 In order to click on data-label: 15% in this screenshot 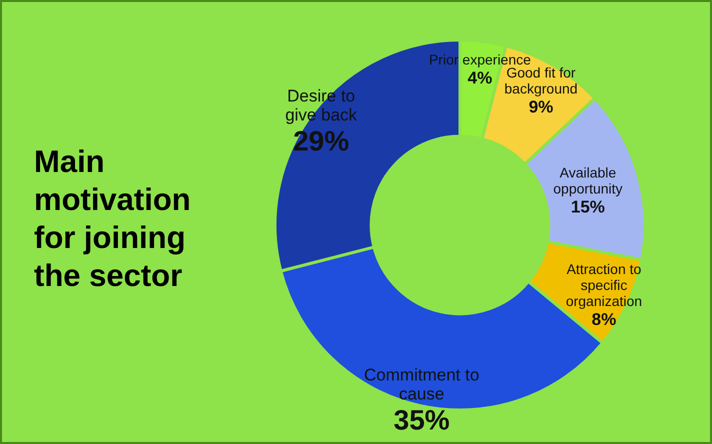, I will do `click(587, 206)`.